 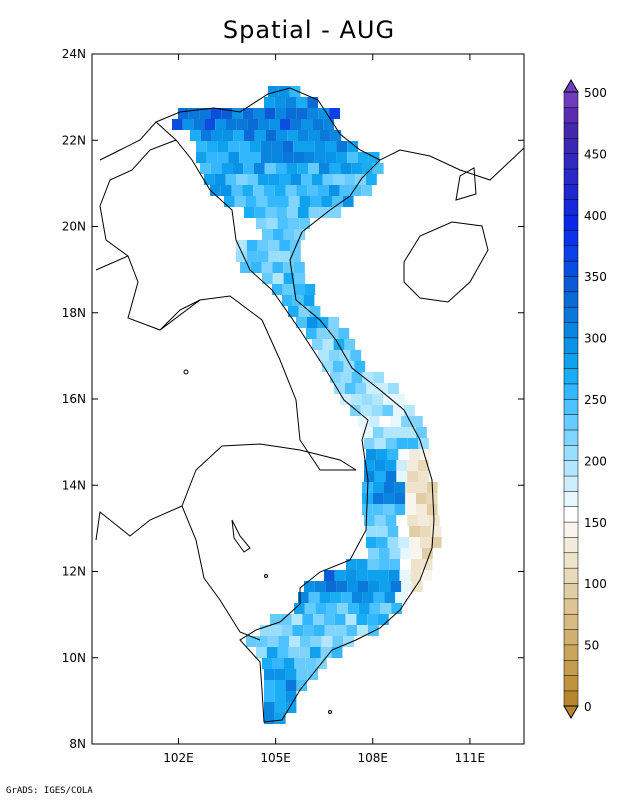 I want to click on lat-tick-label: 16N, so click(x=74, y=399).